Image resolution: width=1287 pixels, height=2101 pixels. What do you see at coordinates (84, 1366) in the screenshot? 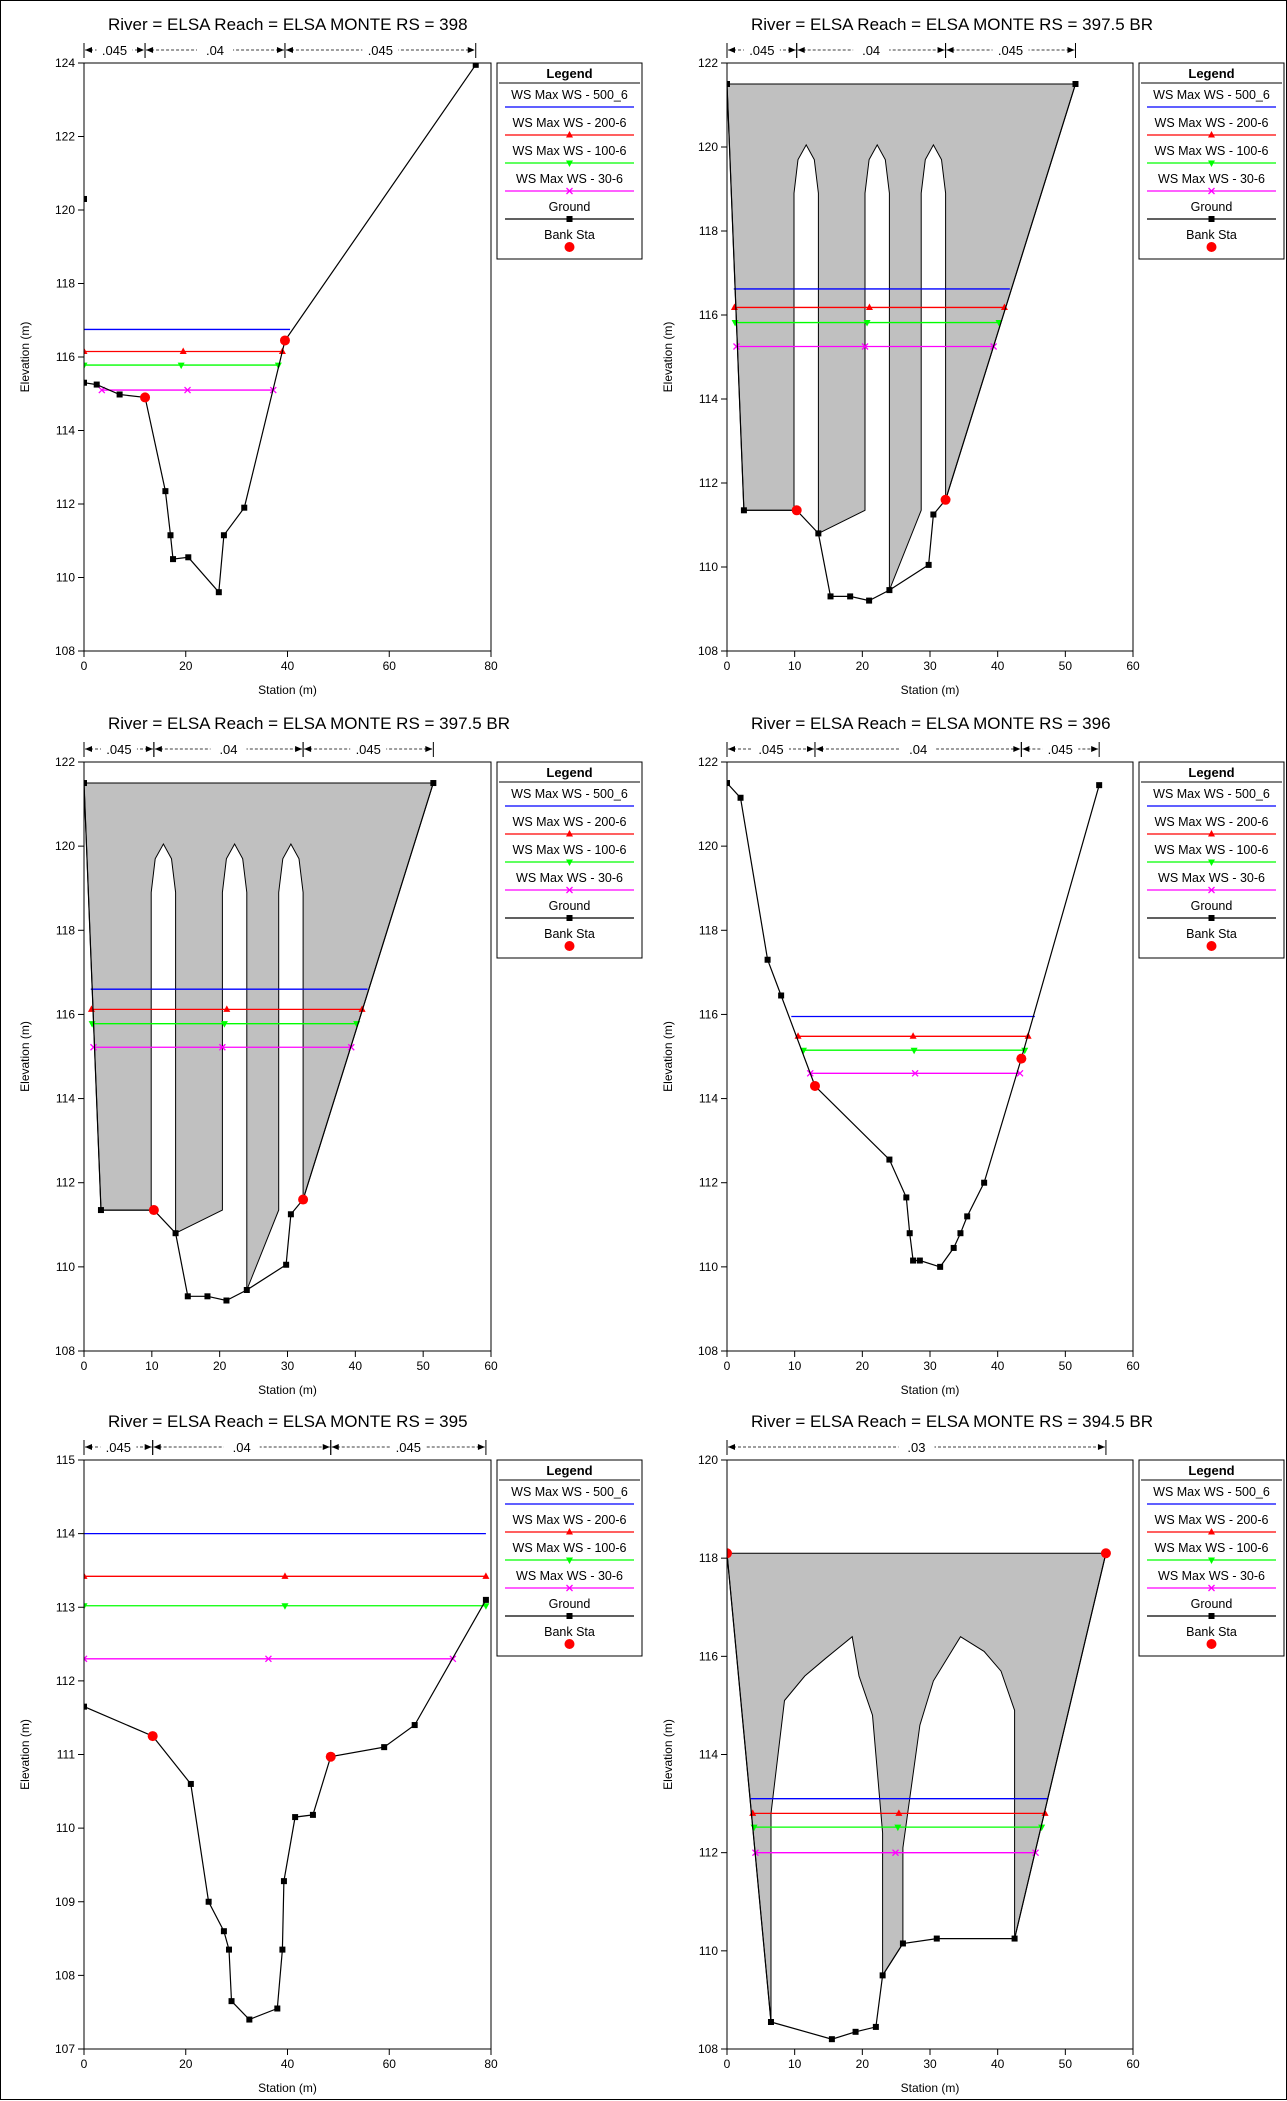
I see `x-tick-label: 0` at bounding box center [84, 1366].